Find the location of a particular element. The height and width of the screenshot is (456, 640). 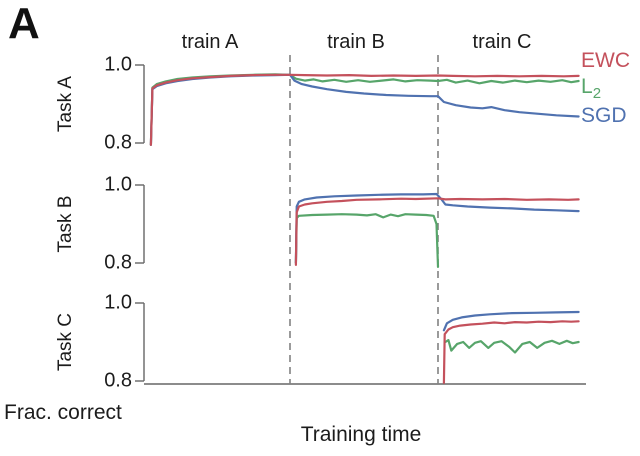

legend-item-l2: L2 is located at coordinates (591, 89).